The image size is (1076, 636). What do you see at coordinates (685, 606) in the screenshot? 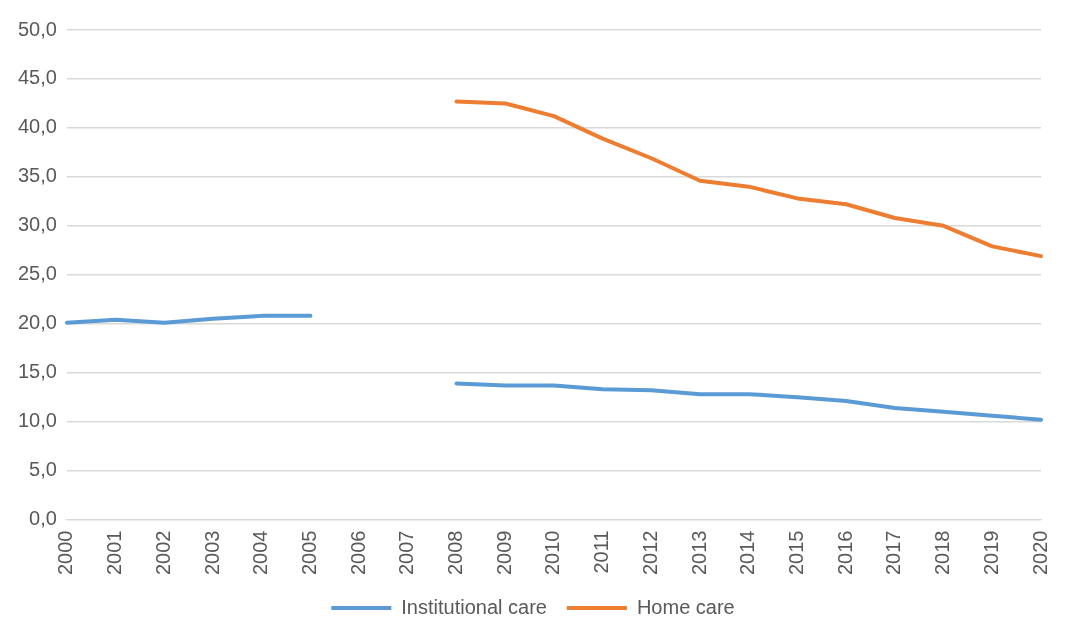
I see `legend-label: Home care` at bounding box center [685, 606].